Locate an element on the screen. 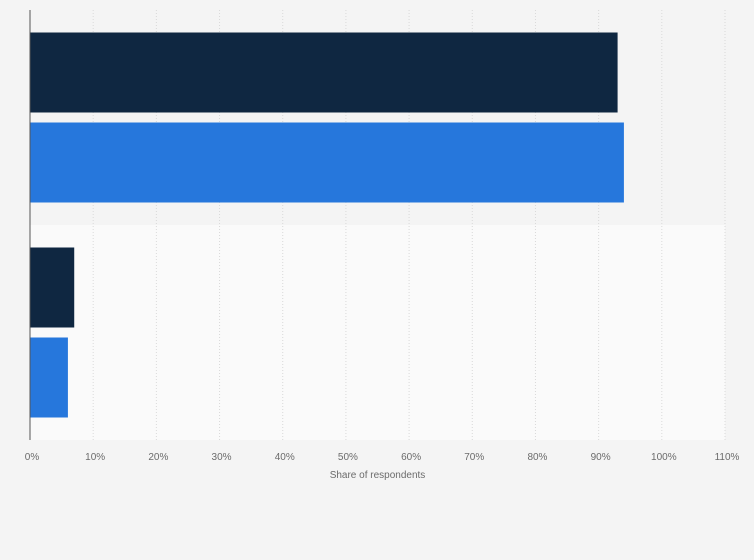  x-tick-label: 80% is located at coordinates (537, 457).